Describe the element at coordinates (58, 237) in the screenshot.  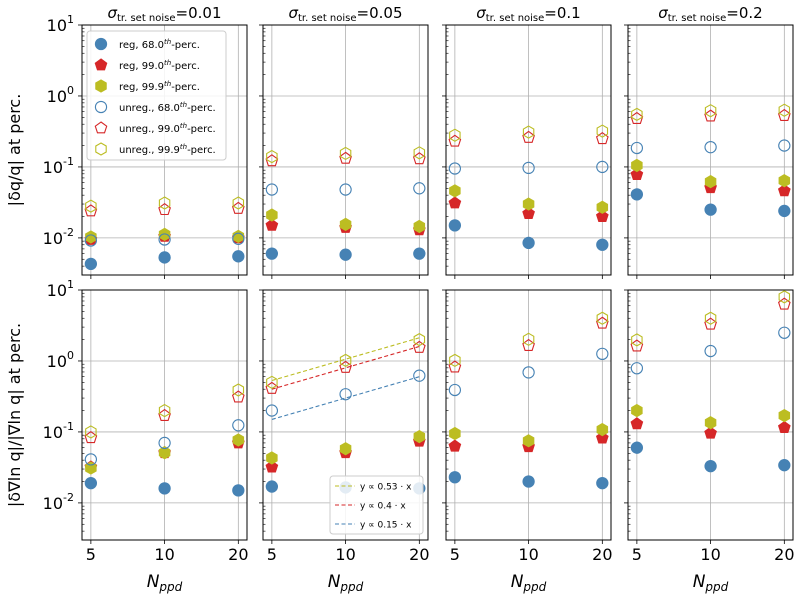
I see `y-tick-label: 10⁻²` at that location.